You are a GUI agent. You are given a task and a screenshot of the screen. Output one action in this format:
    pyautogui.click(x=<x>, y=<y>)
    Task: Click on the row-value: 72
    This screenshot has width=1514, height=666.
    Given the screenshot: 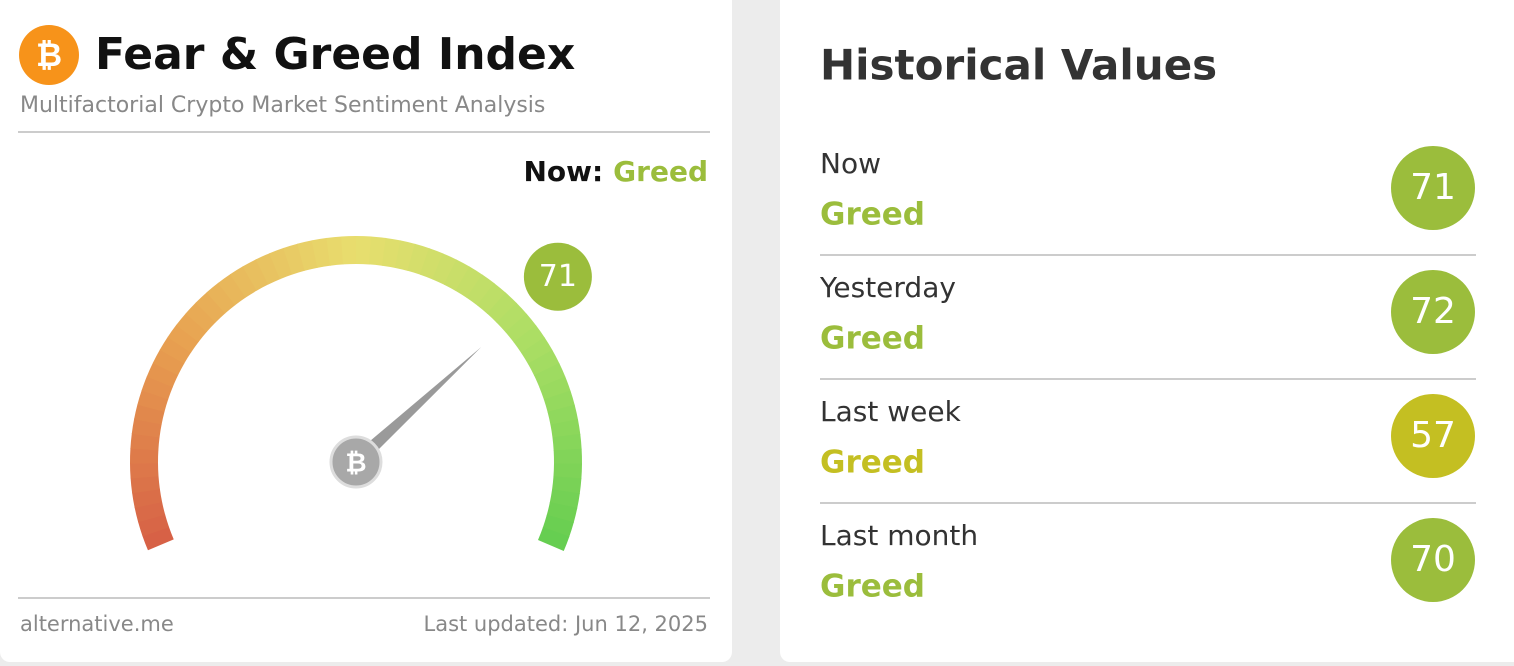 What is the action you would take?
    pyautogui.click(x=1433, y=311)
    